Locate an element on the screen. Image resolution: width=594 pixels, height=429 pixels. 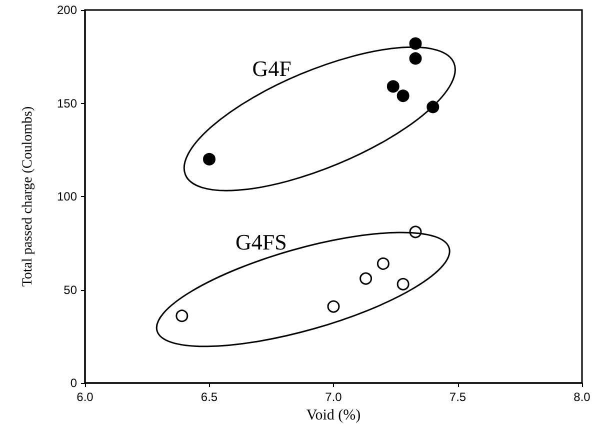
annotation: G4FS is located at coordinates (261, 241).